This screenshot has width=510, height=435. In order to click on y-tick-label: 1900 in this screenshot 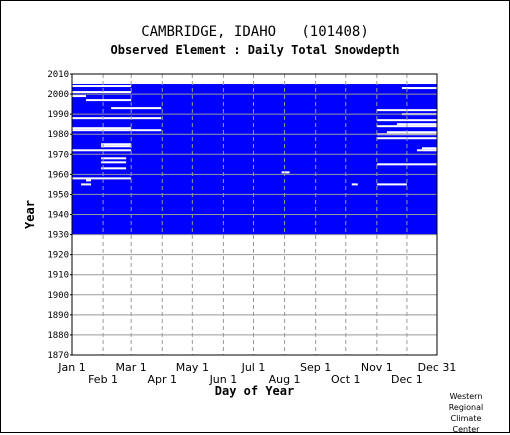, I will do `click(58, 296)`.